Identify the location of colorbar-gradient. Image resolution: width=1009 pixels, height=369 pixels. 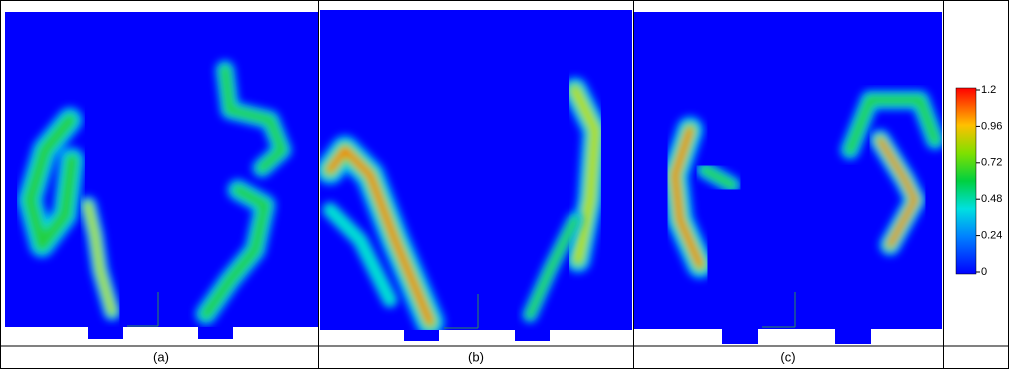
(966, 181).